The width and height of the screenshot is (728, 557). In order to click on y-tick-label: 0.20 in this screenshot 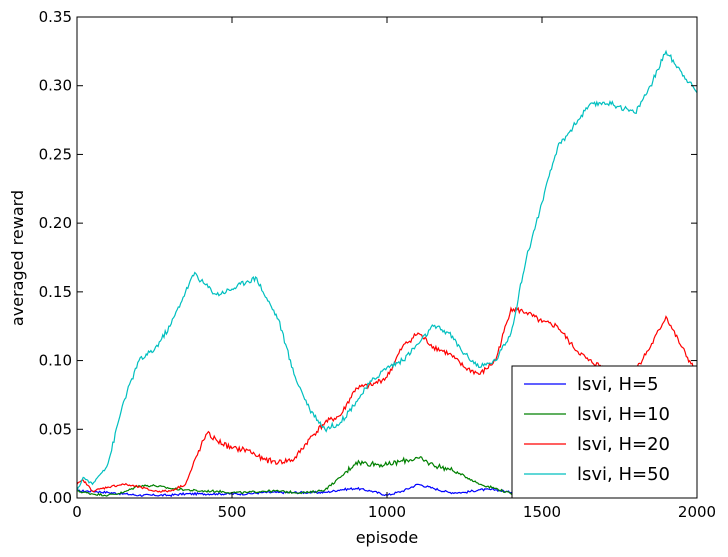, I will do `click(55, 223)`.